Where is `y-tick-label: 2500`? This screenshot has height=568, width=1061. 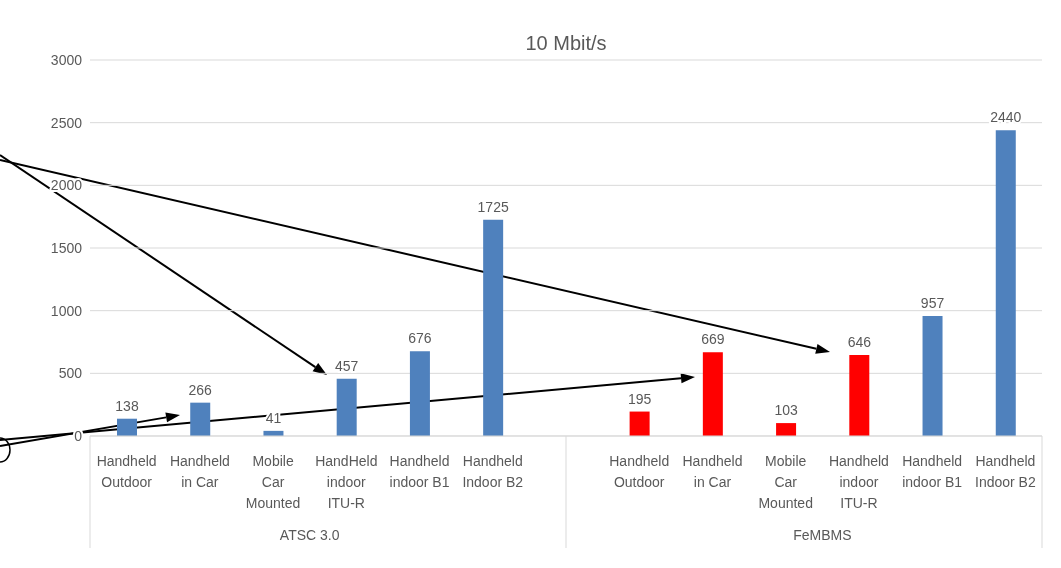
y-tick-label: 2500 is located at coordinates (66, 122).